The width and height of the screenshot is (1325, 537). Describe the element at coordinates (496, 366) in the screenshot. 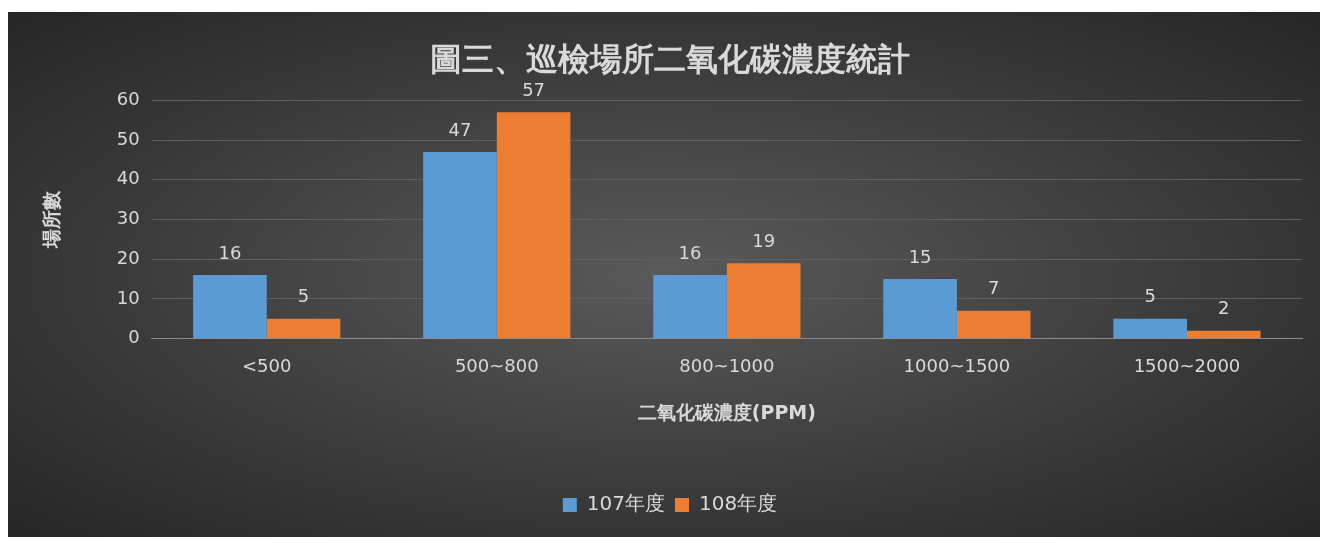

I see `x-tick-label: 500~800` at that location.